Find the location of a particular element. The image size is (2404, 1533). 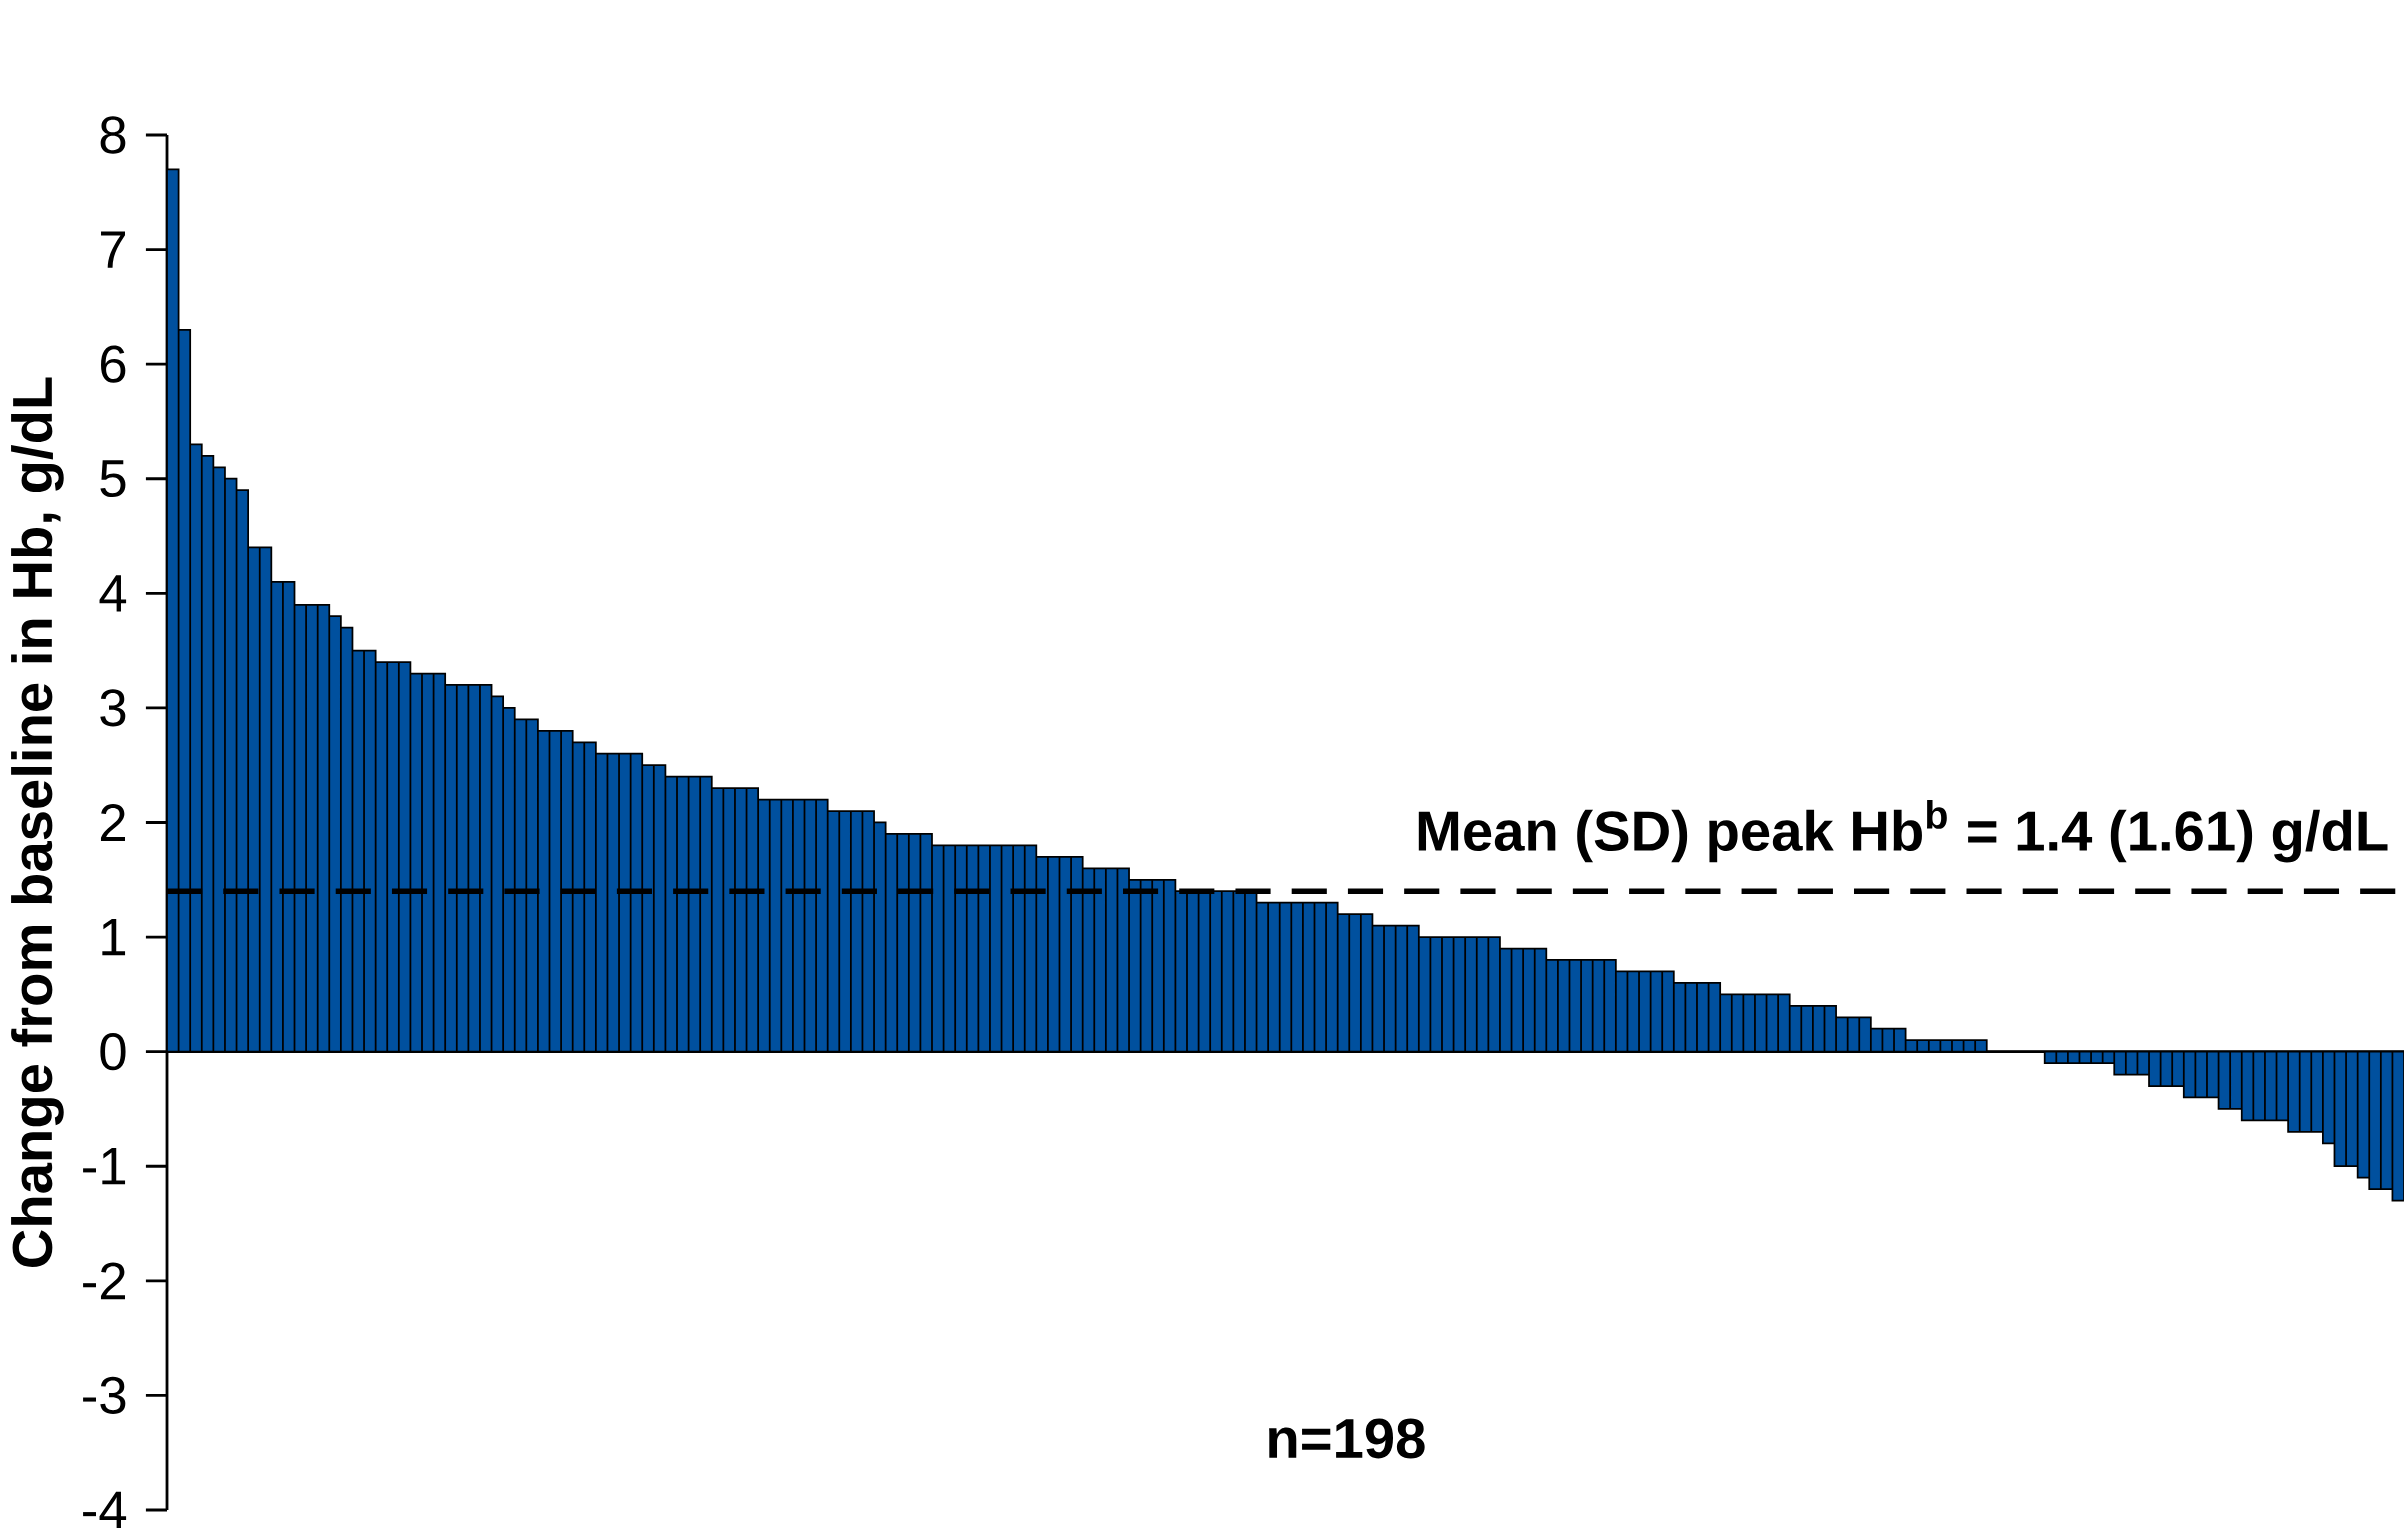

y-tick-label: 5 is located at coordinates (113, 479).